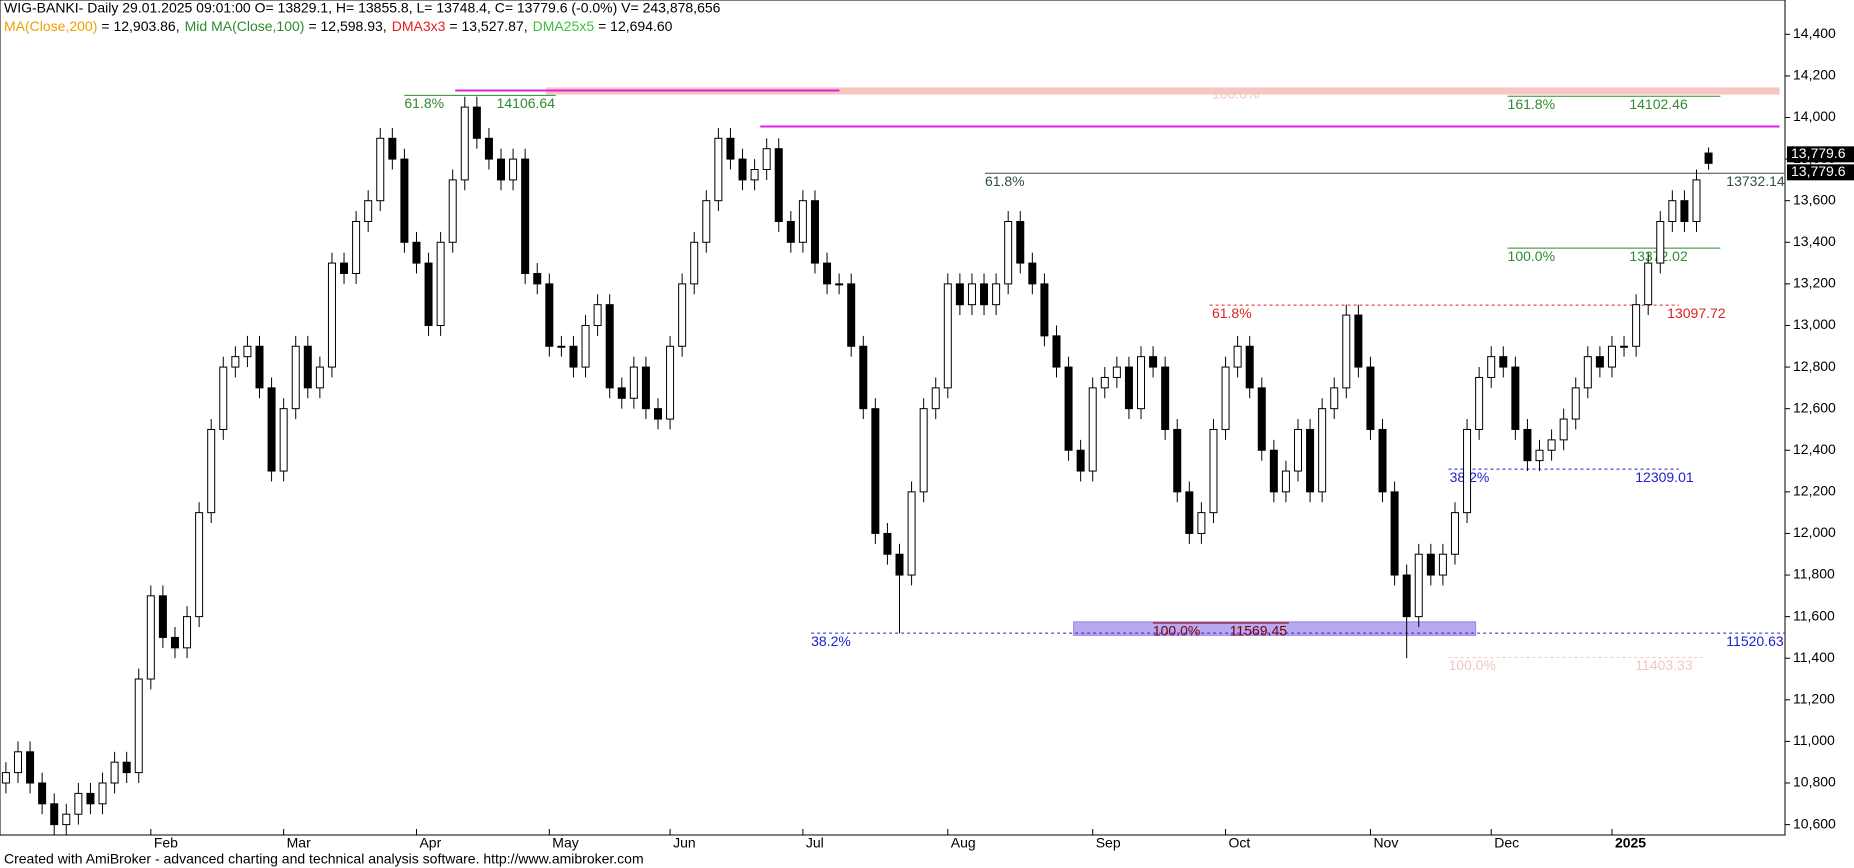 The width and height of the screenshot is (1854, 868). Describe the element at coordinates (1814, 75) in the screenshot. I see `y-tick-label: 14,200` at that location.